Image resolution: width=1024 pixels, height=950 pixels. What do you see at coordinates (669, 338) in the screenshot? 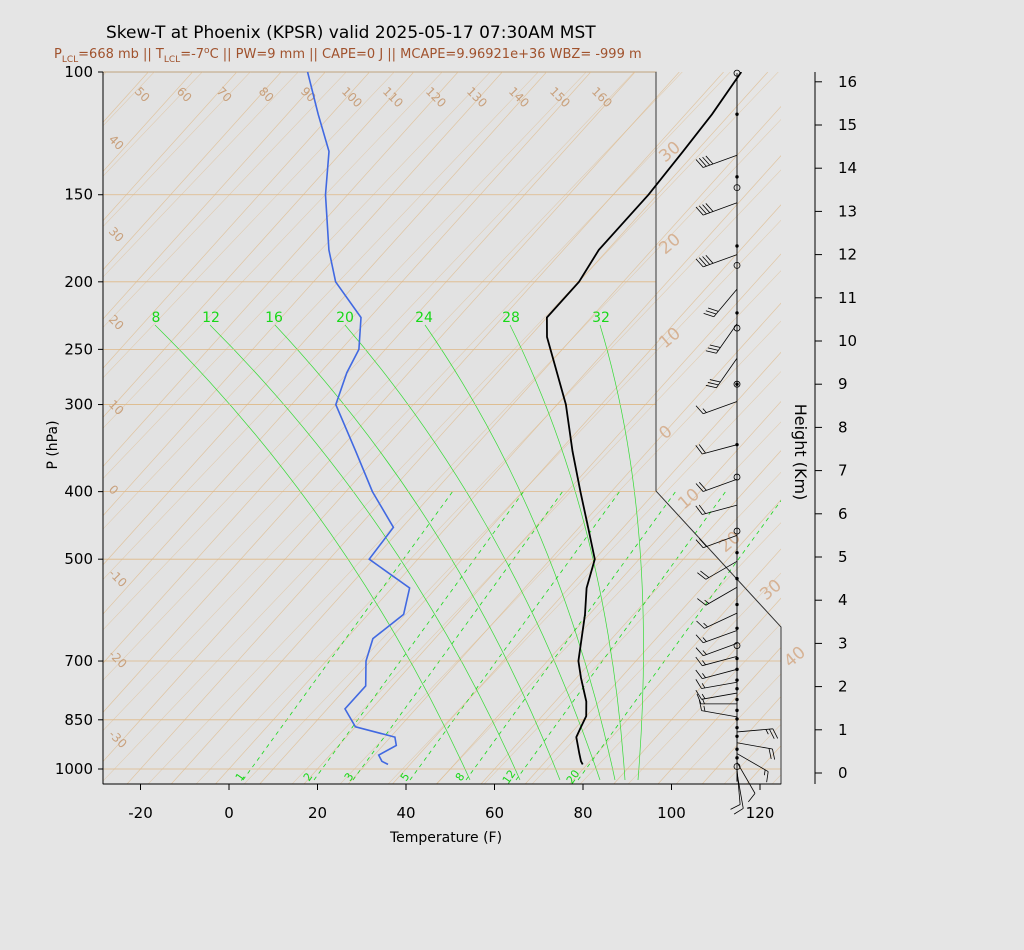
I see `potential-temp-label: 10` at bounding box center [669, 338].